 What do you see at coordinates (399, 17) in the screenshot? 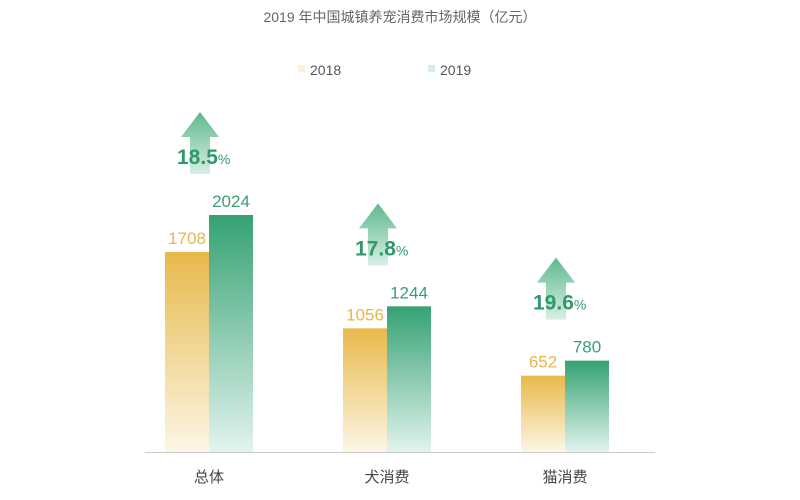
I see `chart-title: 2019 年中国城镇养宠消费市场规模（亿元）` at bounding box center [399, 17].